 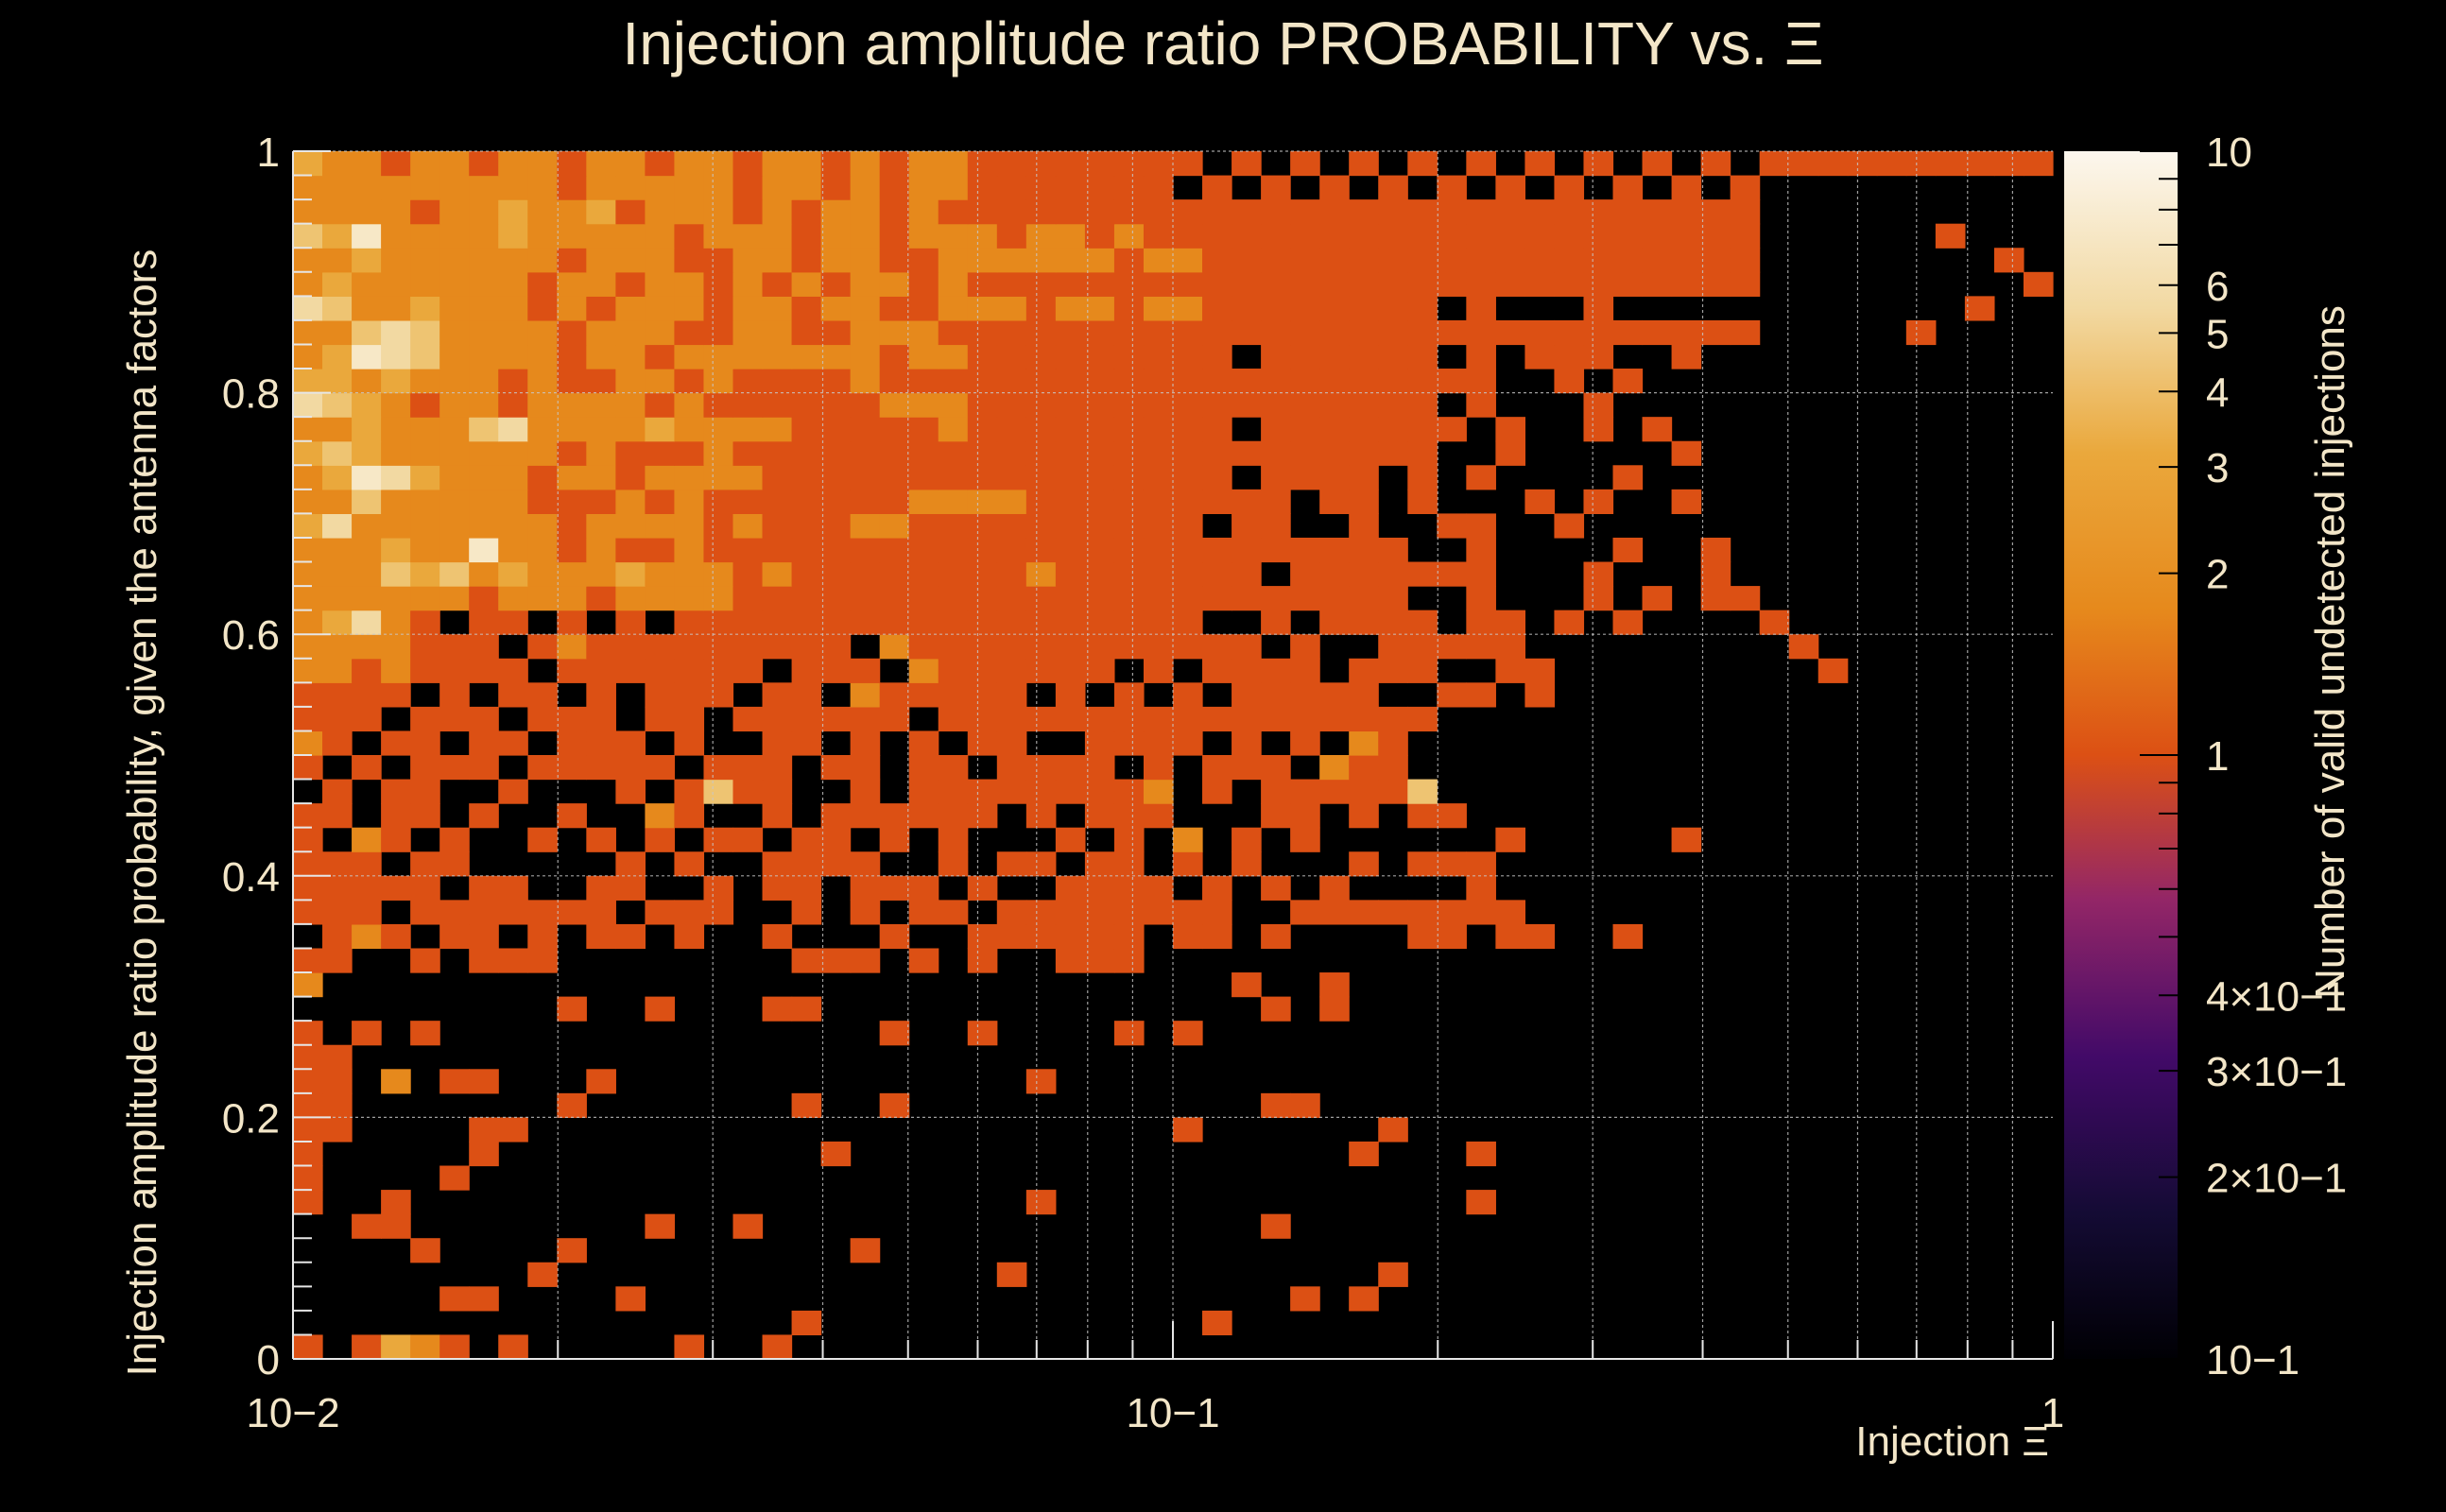 What do you see at coordinates (1952, 1441) in the screenshot?
I see `x-axis-label: Injection Ξ` at bounding box center [1952, 1441].